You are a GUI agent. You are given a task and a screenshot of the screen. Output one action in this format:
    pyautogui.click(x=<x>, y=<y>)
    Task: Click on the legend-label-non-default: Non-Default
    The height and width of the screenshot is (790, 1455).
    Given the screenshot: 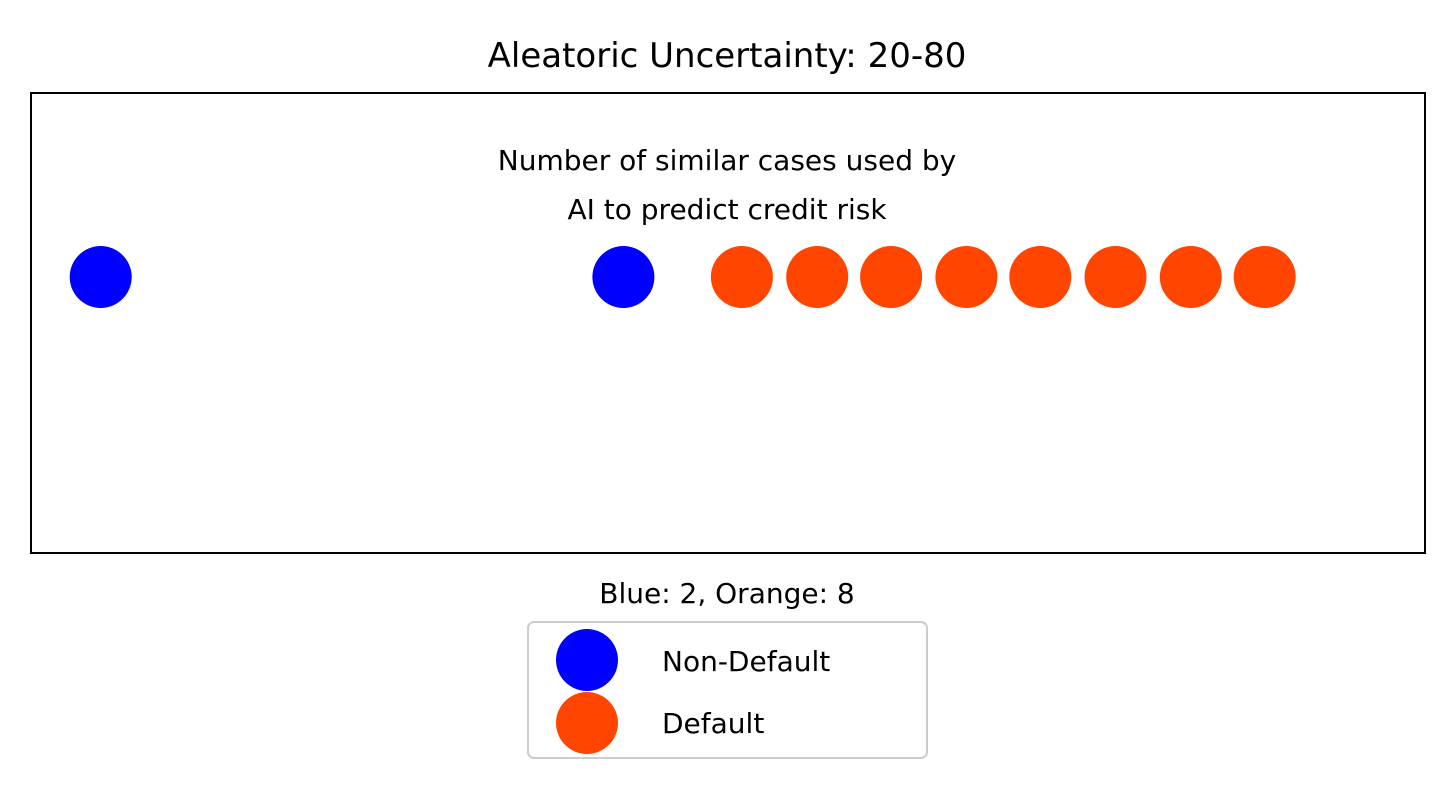 What is the action you would take?
    pyautogui.click(x=746, y=661)
    